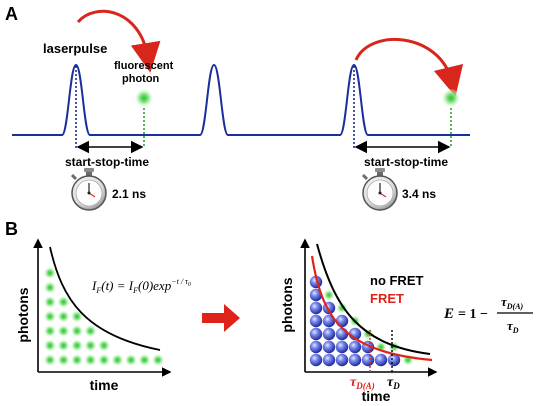  I want to click on panel-b-label: B, so click(11, 229).